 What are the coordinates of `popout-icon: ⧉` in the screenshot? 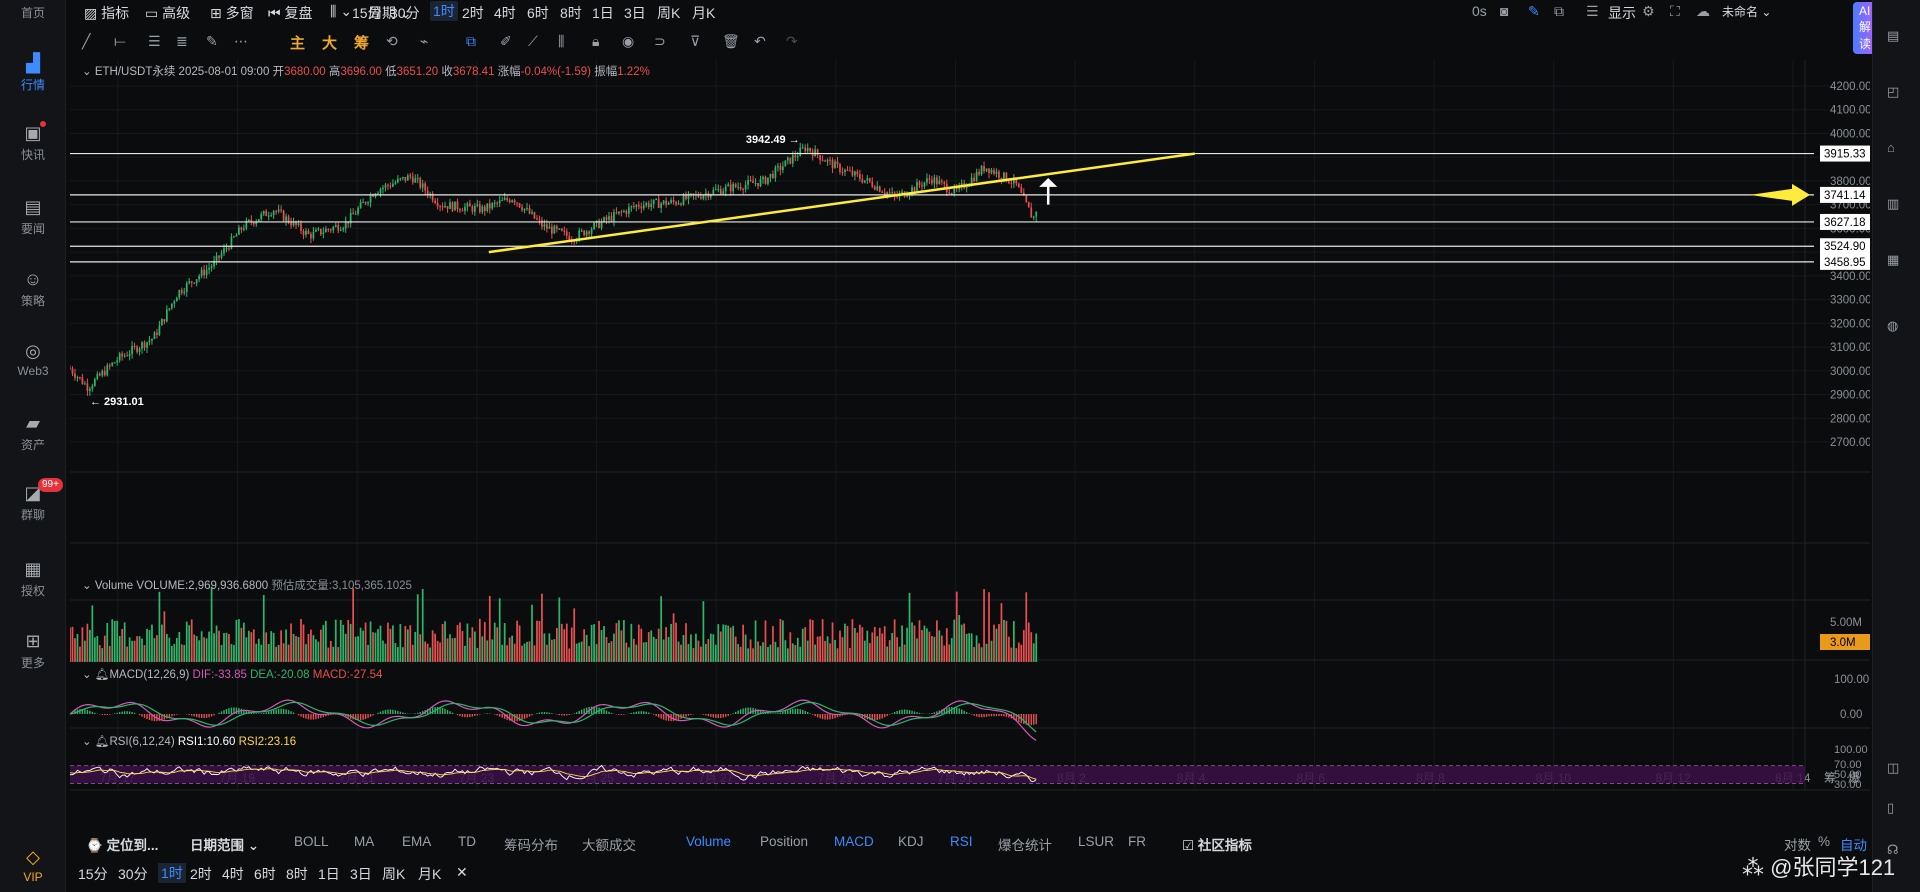 It's located at (1559, 11).